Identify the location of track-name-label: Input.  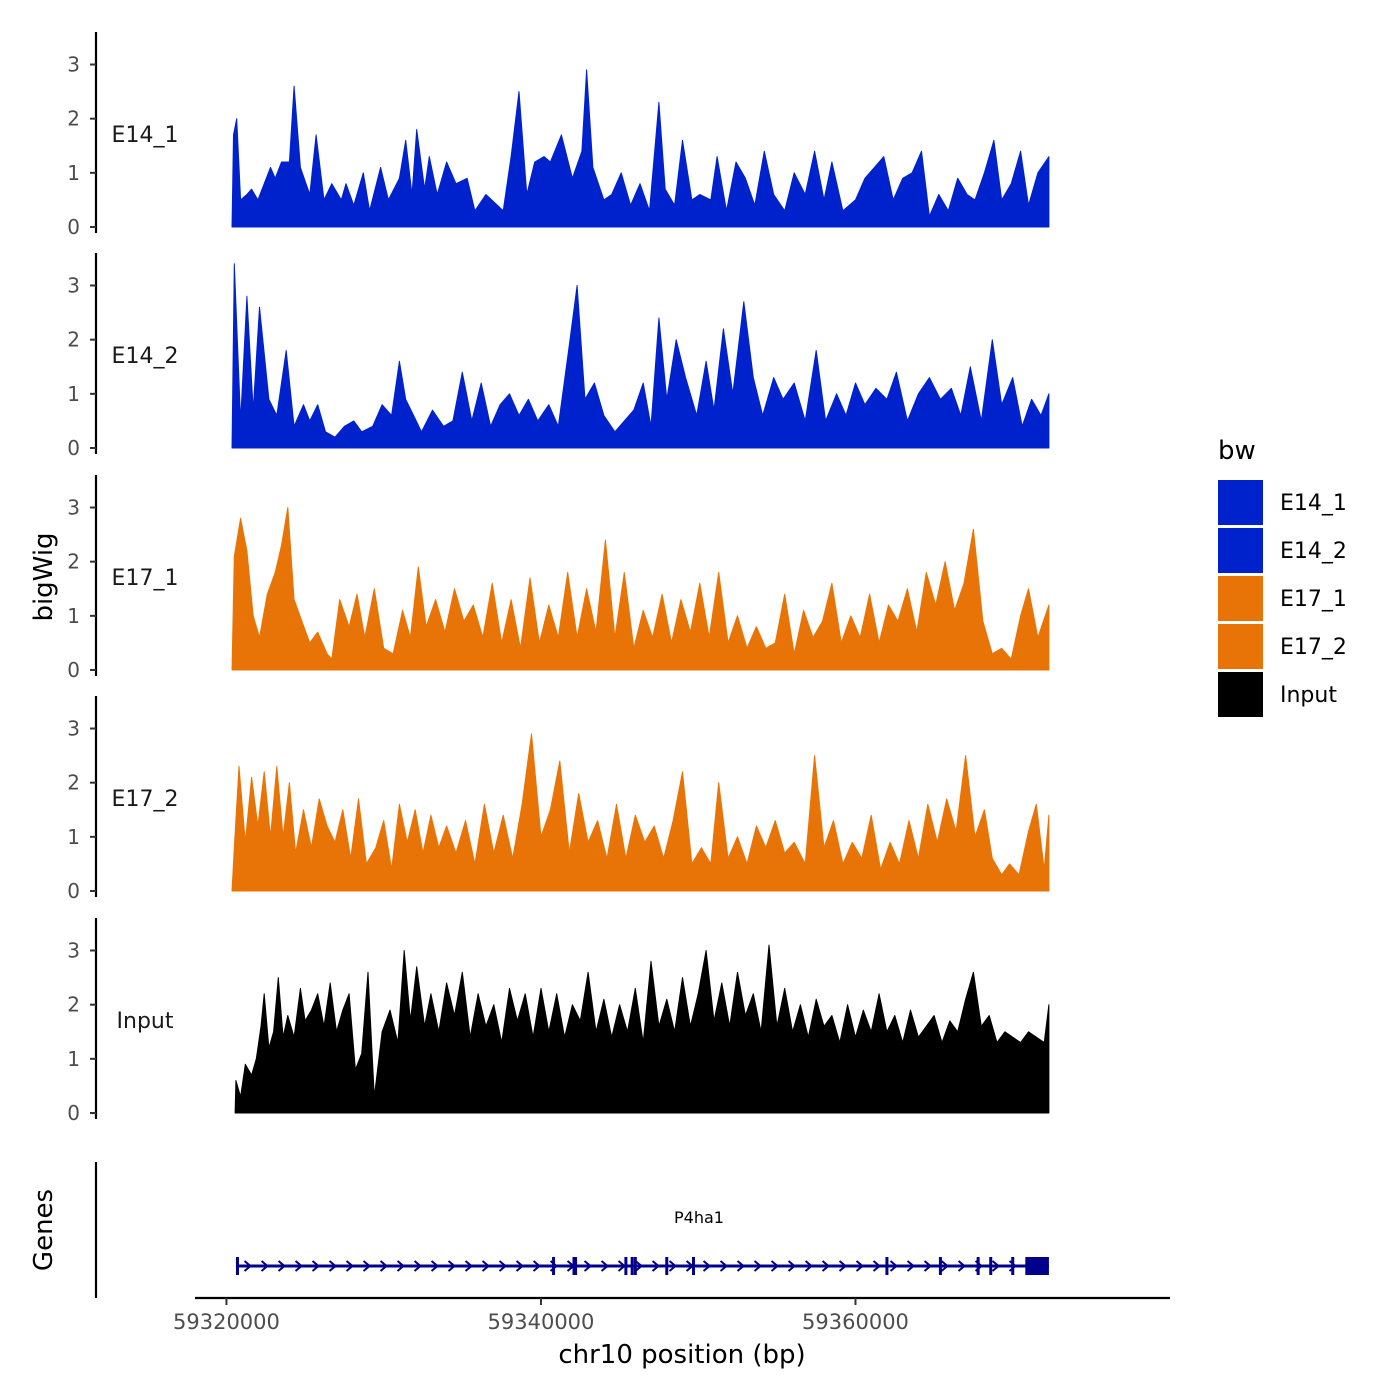
(145, 1021).